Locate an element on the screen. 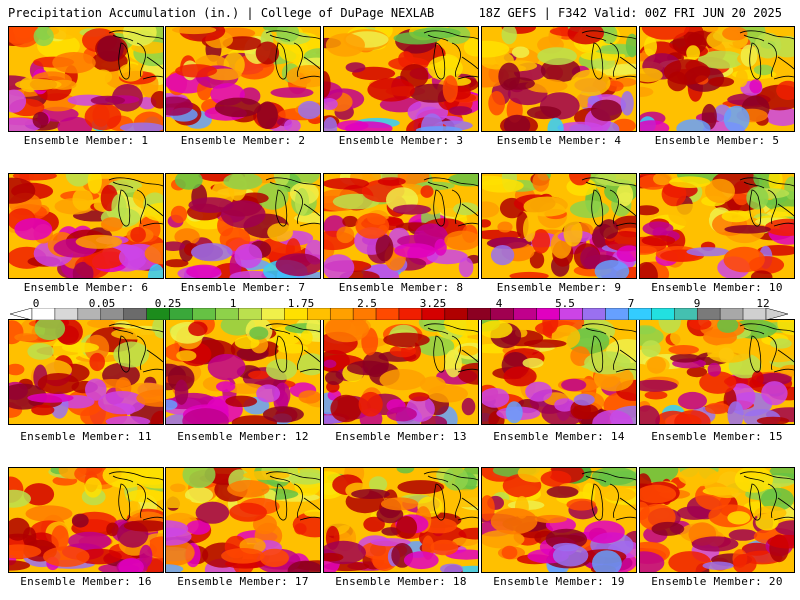 The width and height of the screenshot is (800, 600). ensemble-member-label: Ensemble Member: 14 is located at coordinates (559, 436).